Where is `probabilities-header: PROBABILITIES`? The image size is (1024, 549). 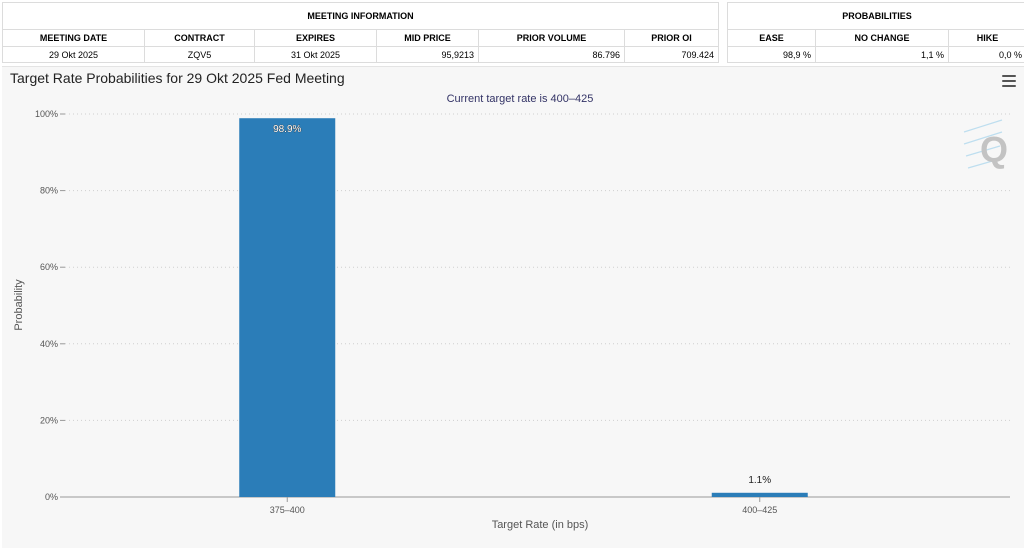 probabilities-header: PROBABILITIES is located at coordinates (875, 16).